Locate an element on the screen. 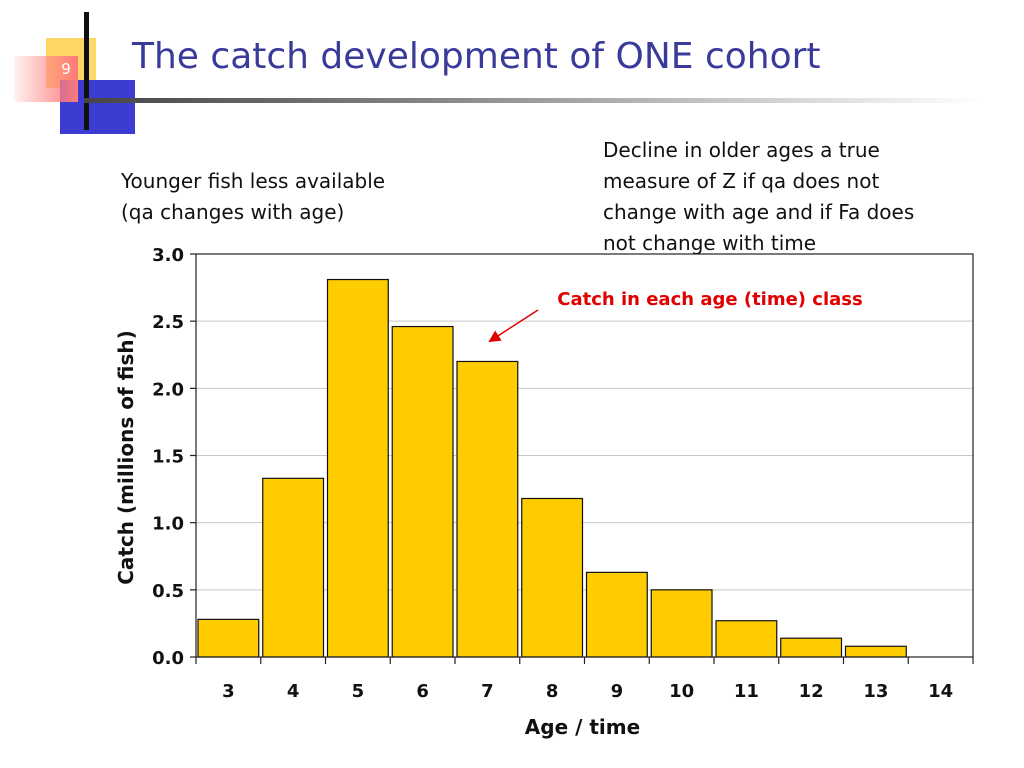 The image size is (1024, 768). slide-number: 9 is located at coordinates (66, 69).